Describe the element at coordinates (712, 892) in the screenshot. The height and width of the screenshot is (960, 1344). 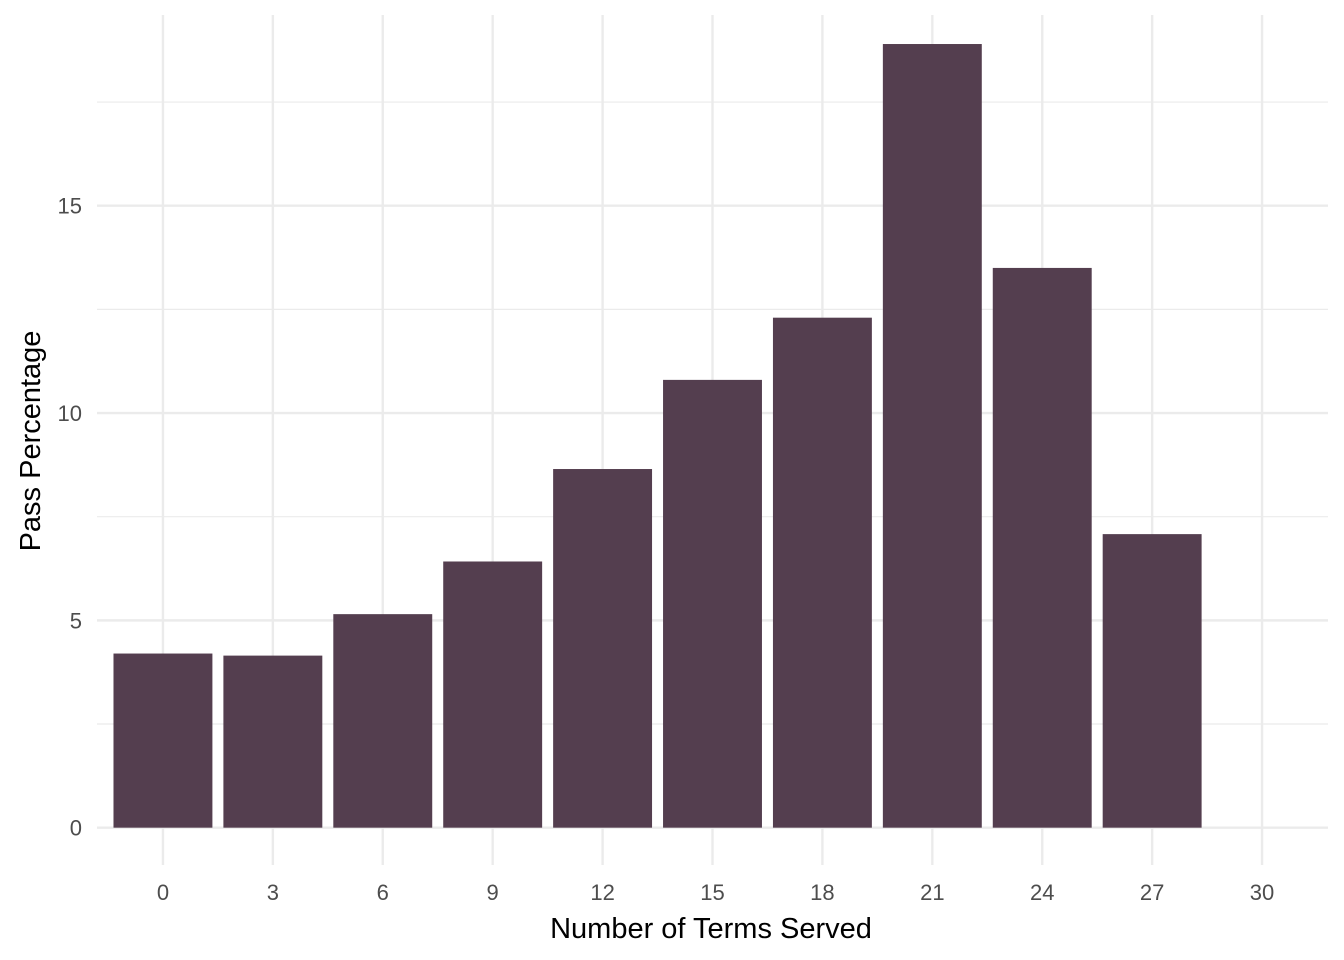
I see `x-tick-label: 15` at that location.